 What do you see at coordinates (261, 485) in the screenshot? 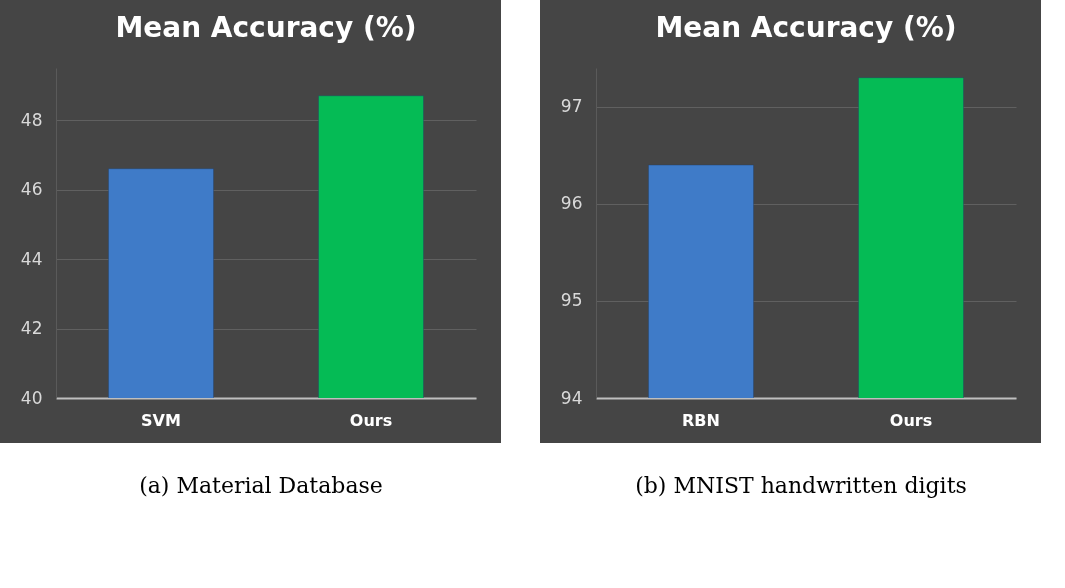
I see `text: (a) Material Database` at bounding box center [261, 485].